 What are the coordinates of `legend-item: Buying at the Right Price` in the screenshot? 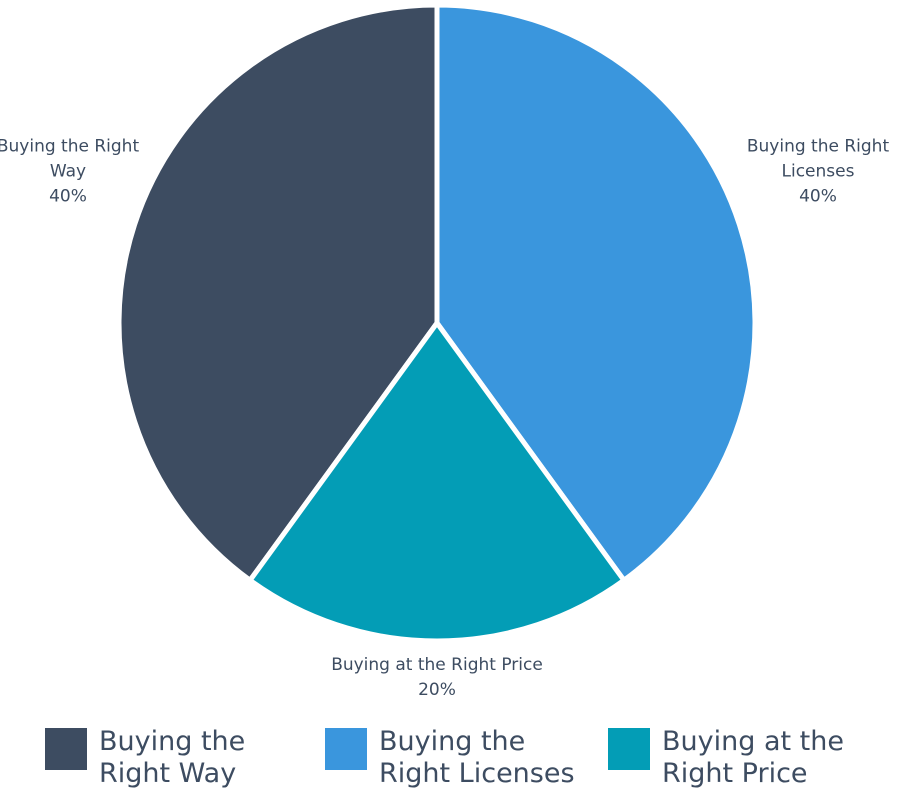 It's located at (740, 758).